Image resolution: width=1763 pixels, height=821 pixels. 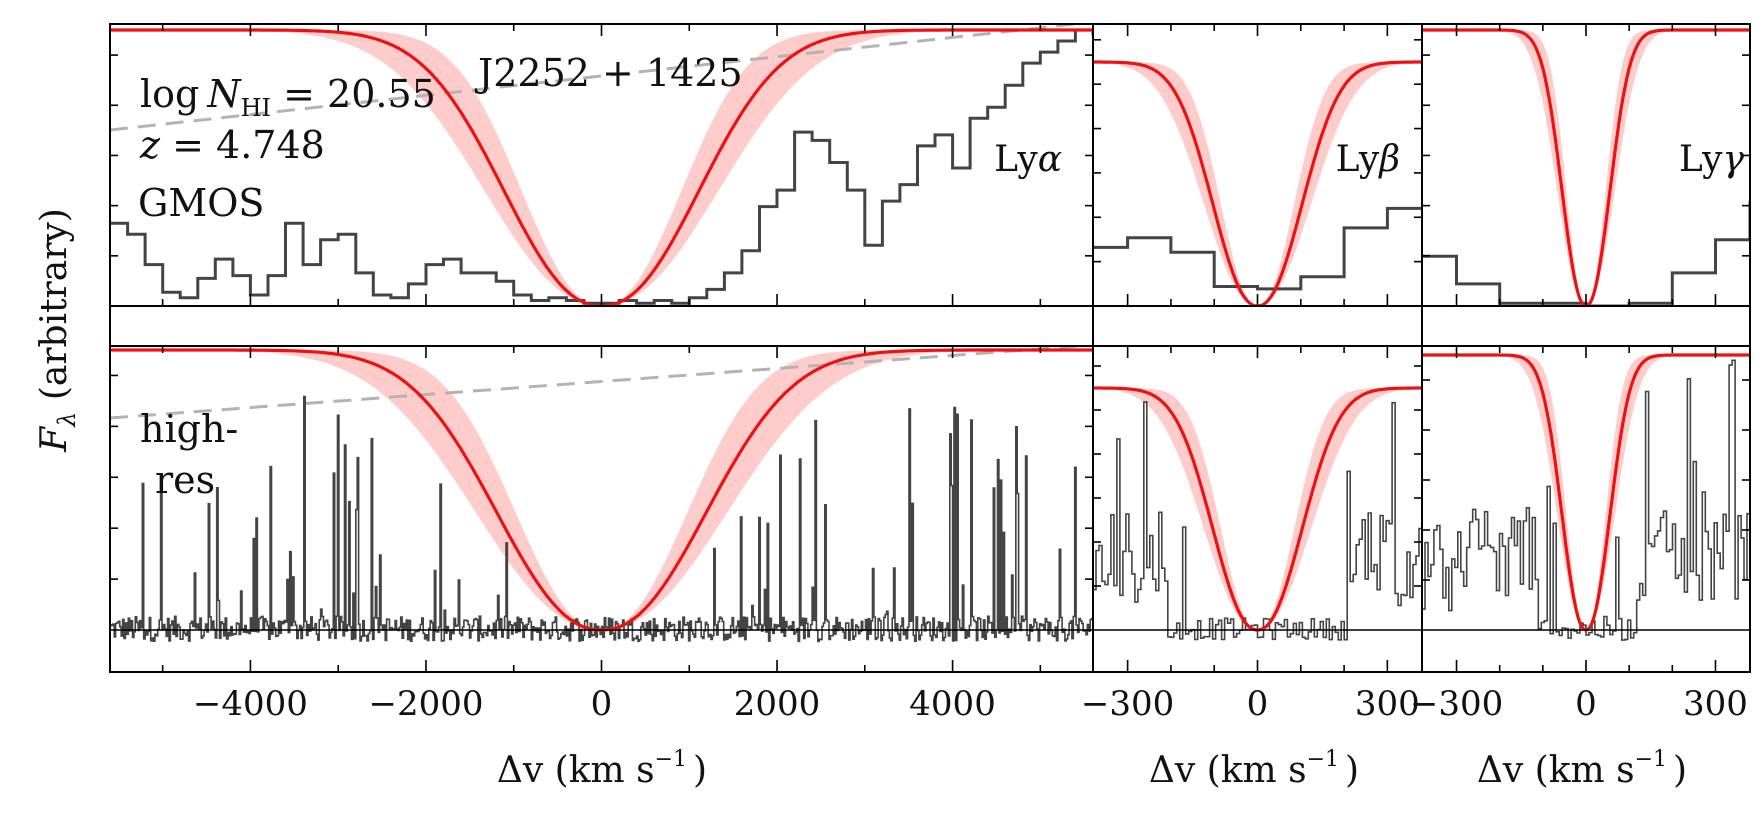 What do you see at coordinates (425, 704) in the screenshot?
I see `x-tick-label: −2000` at bounding box center [425, 704].